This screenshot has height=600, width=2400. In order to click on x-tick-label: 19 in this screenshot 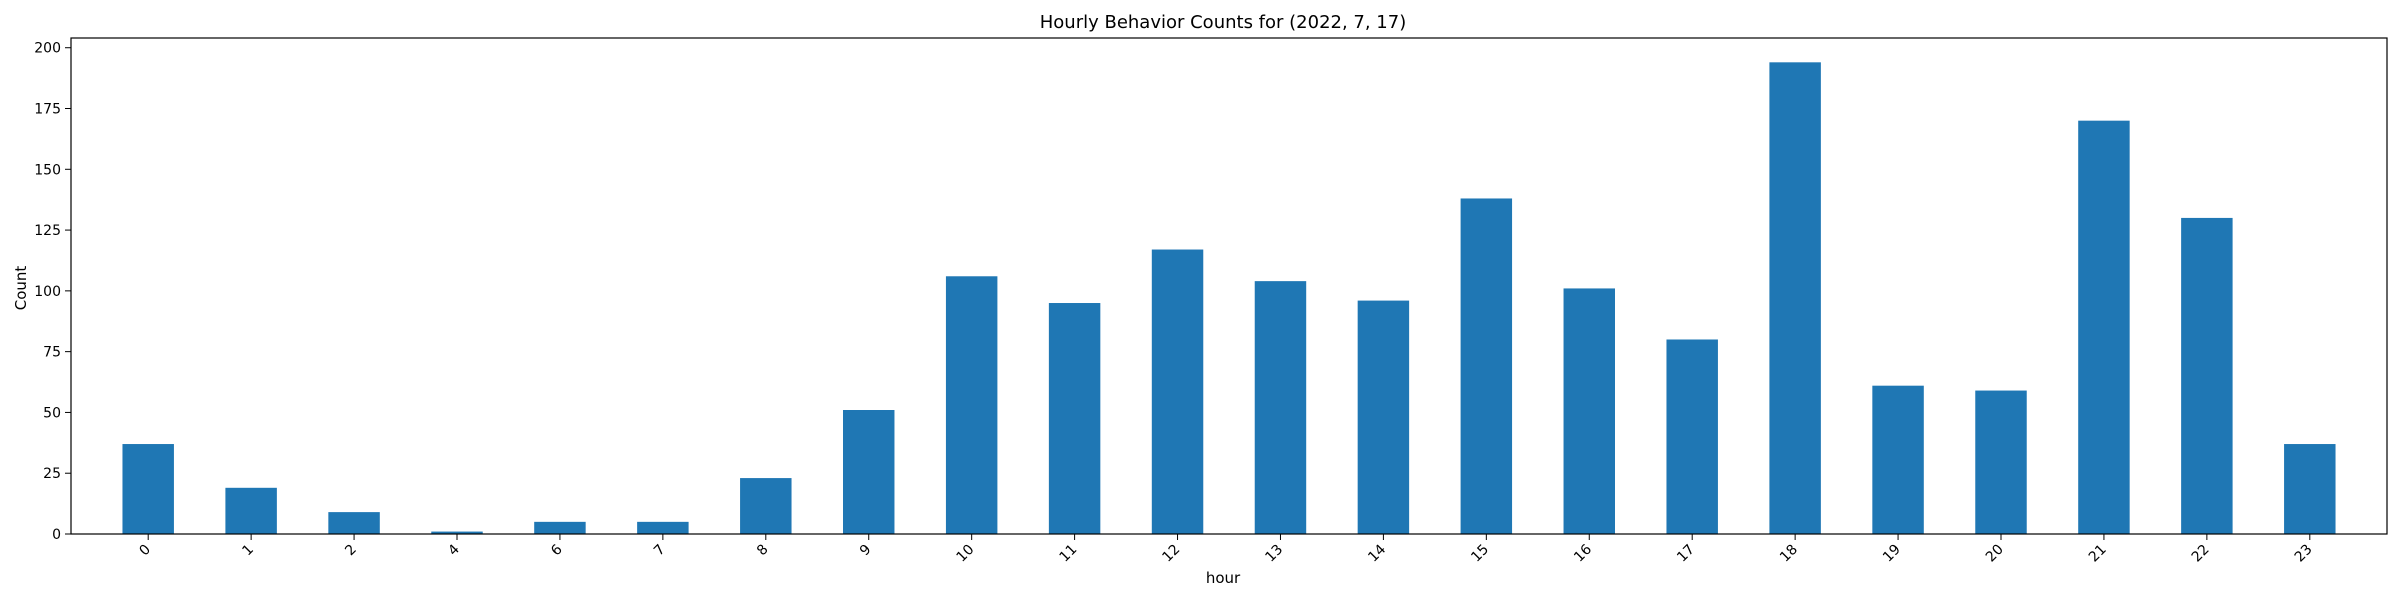, I will do `click(1892, 554)`.